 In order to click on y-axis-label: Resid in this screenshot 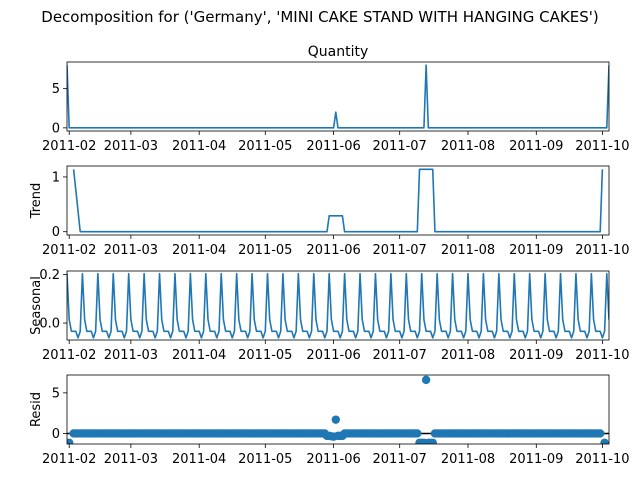, I will do `click(36, 409)`.